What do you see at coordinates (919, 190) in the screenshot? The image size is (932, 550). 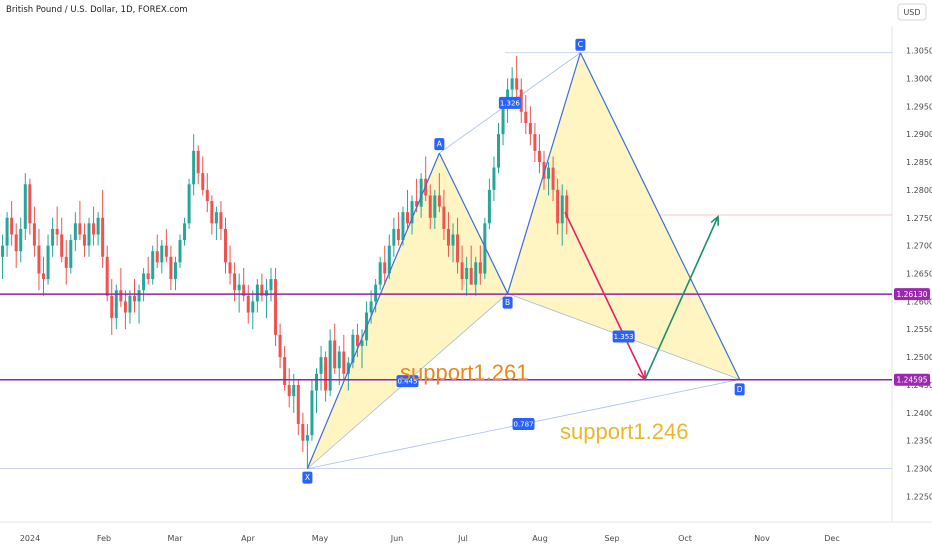 I see `price-tick-label: 1.28000` at bounding box center [919, 190].